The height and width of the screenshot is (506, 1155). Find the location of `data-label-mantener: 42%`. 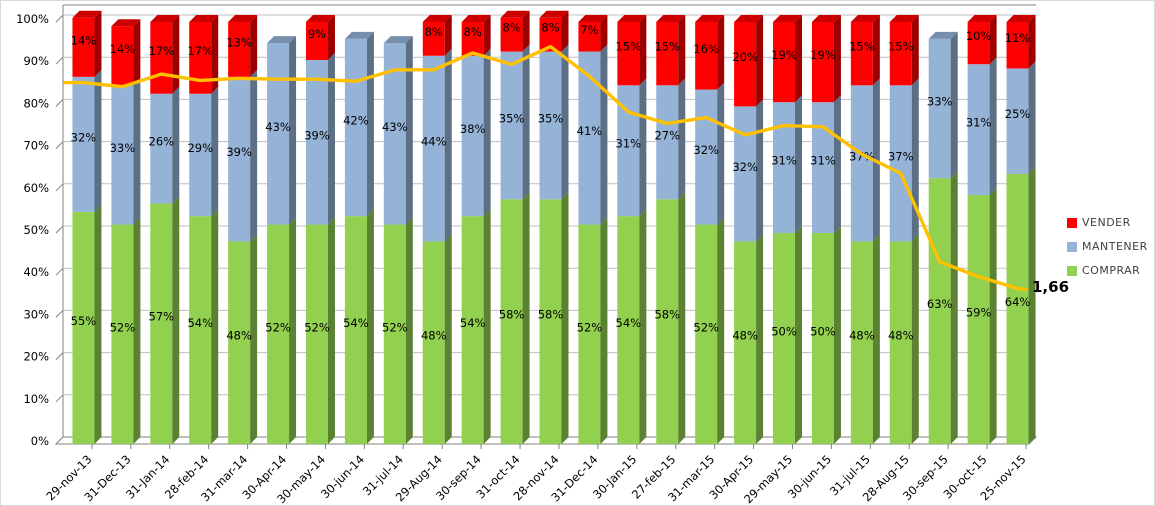

data-label-mantener: 42% is located at coordinates (356, 121).